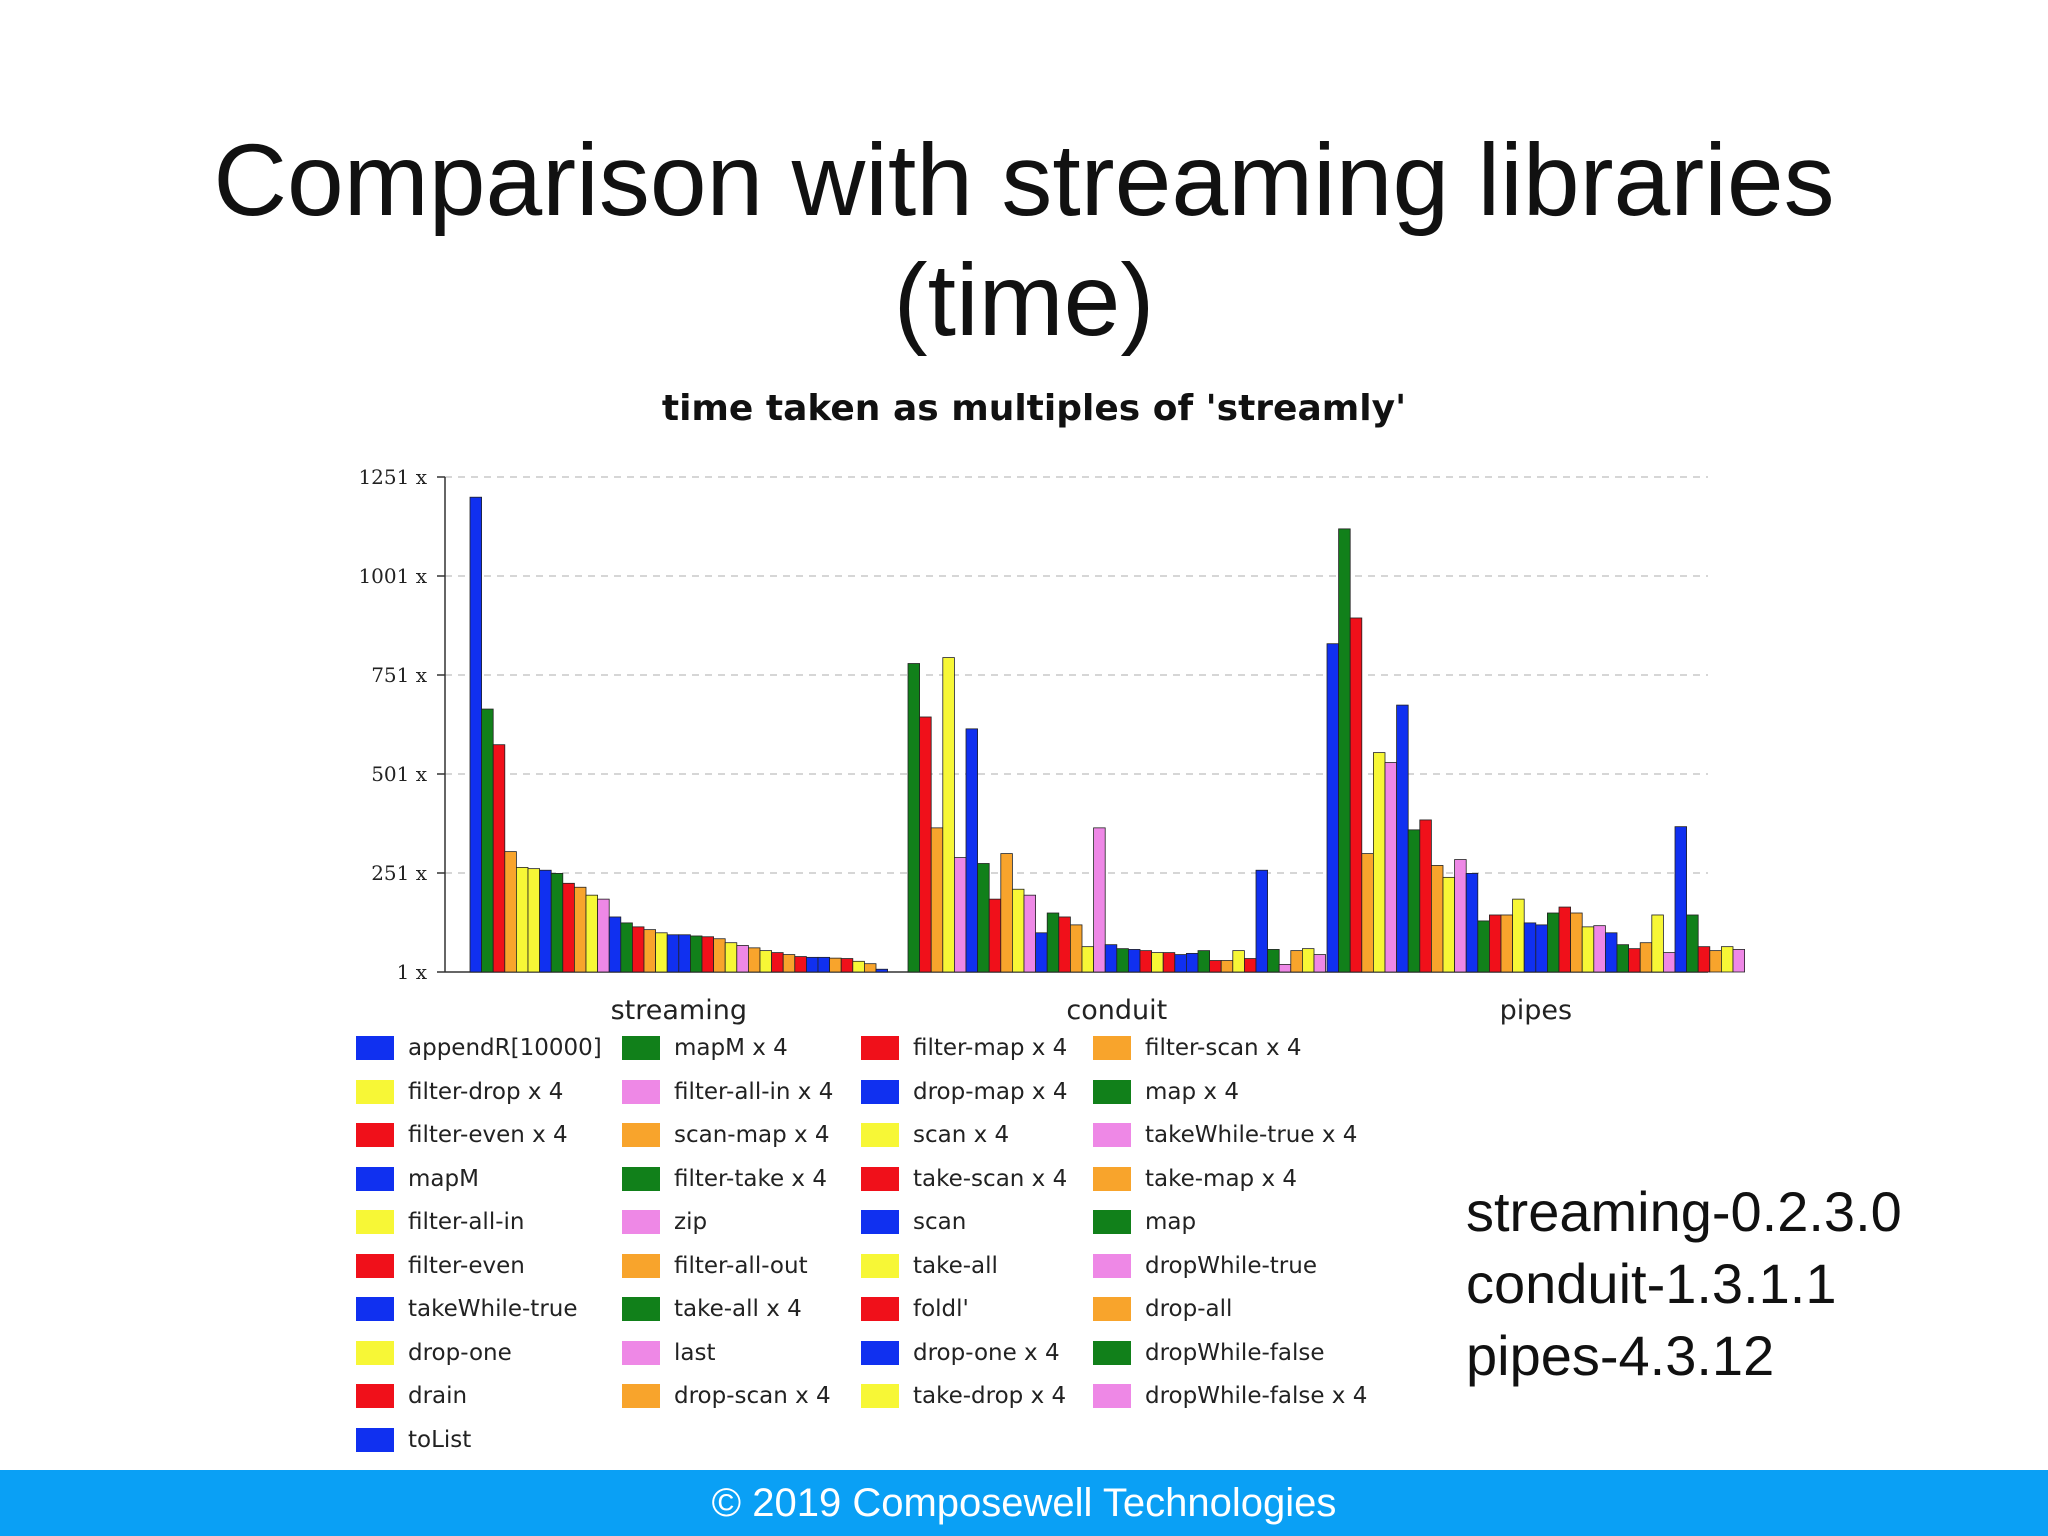 Image resolution: width=2048 pixels, height=1536 pixels. I want to click on legend-item: dropWhile-true, so click(1205, 1266).